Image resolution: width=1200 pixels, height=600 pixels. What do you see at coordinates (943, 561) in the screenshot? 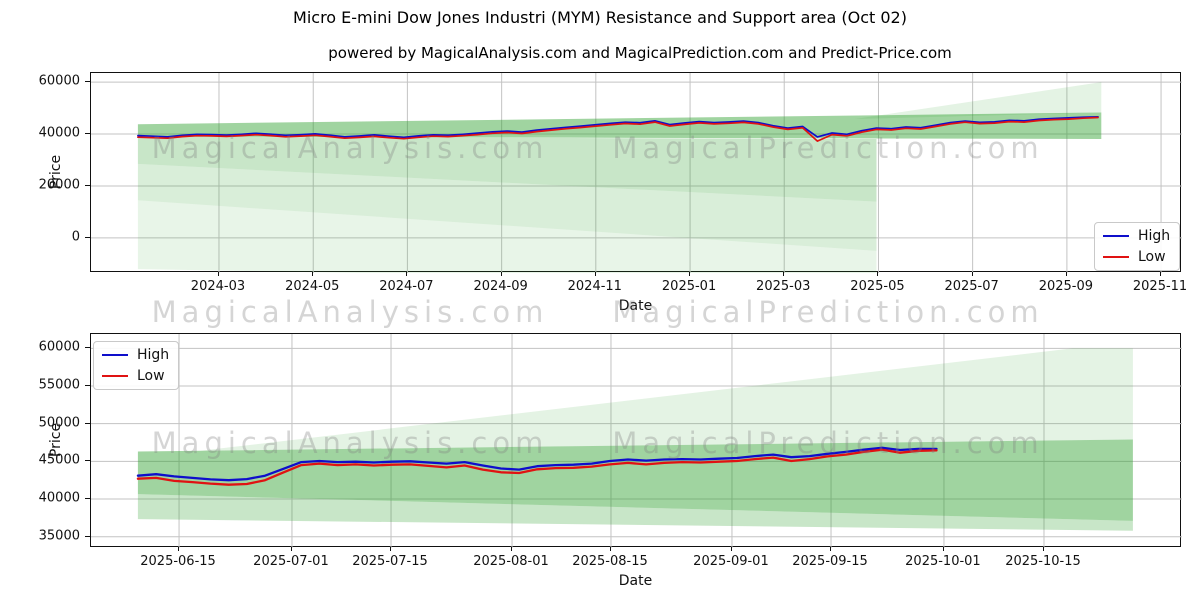
I see `x-tick-label: 2025-10-01` at bounding box center [943, 561].